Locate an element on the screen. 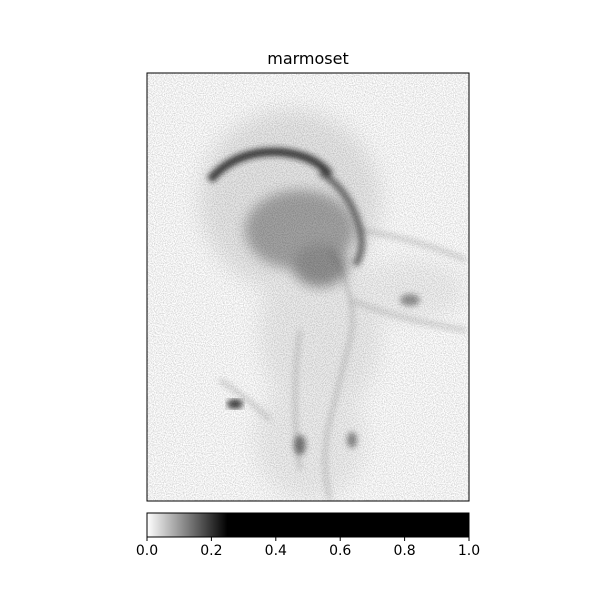 This screenshot has width=600, height=600. colorbar is located at coordinates (308, 525).